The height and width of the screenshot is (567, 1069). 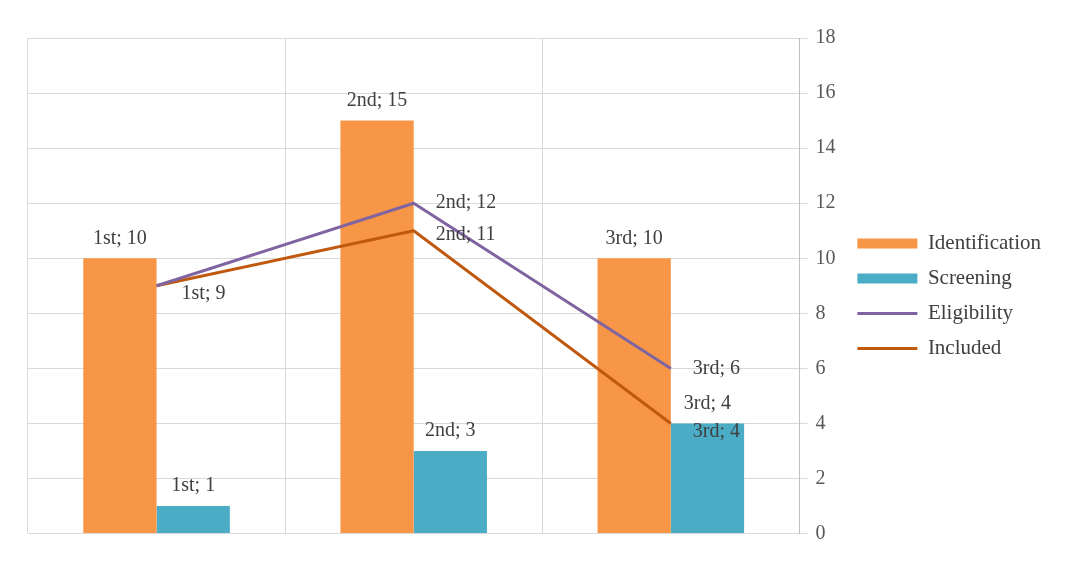 I want to click on data-label: 1st; 10, so click(x=119, y=236).